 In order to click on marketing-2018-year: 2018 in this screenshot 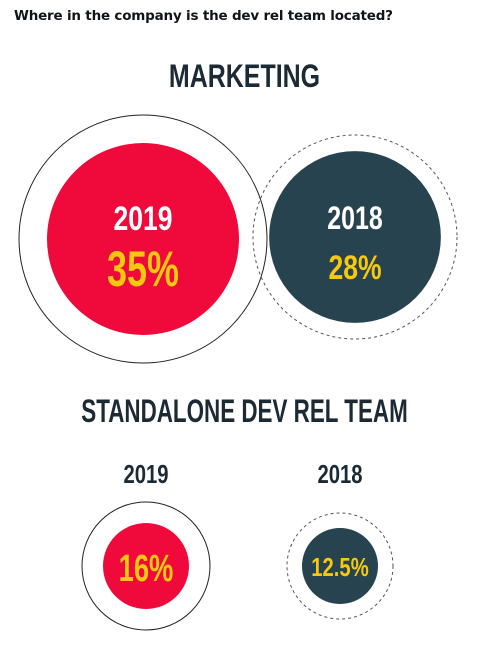, I will do `click(355, 219)`.